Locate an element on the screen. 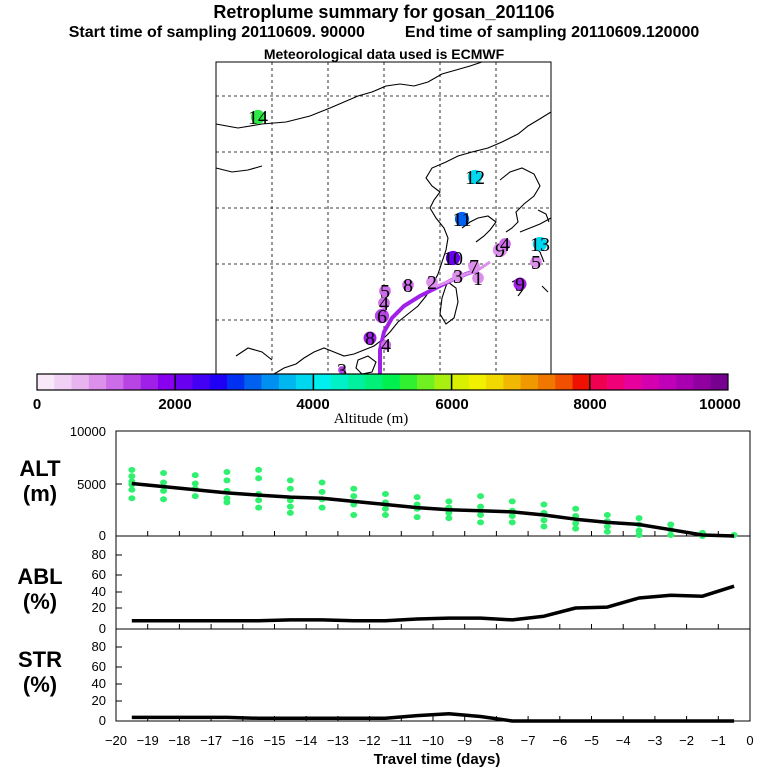 The width and height of the screenshot is (768, 768). str-ytick: 80 is located at coordinates (99, 646).